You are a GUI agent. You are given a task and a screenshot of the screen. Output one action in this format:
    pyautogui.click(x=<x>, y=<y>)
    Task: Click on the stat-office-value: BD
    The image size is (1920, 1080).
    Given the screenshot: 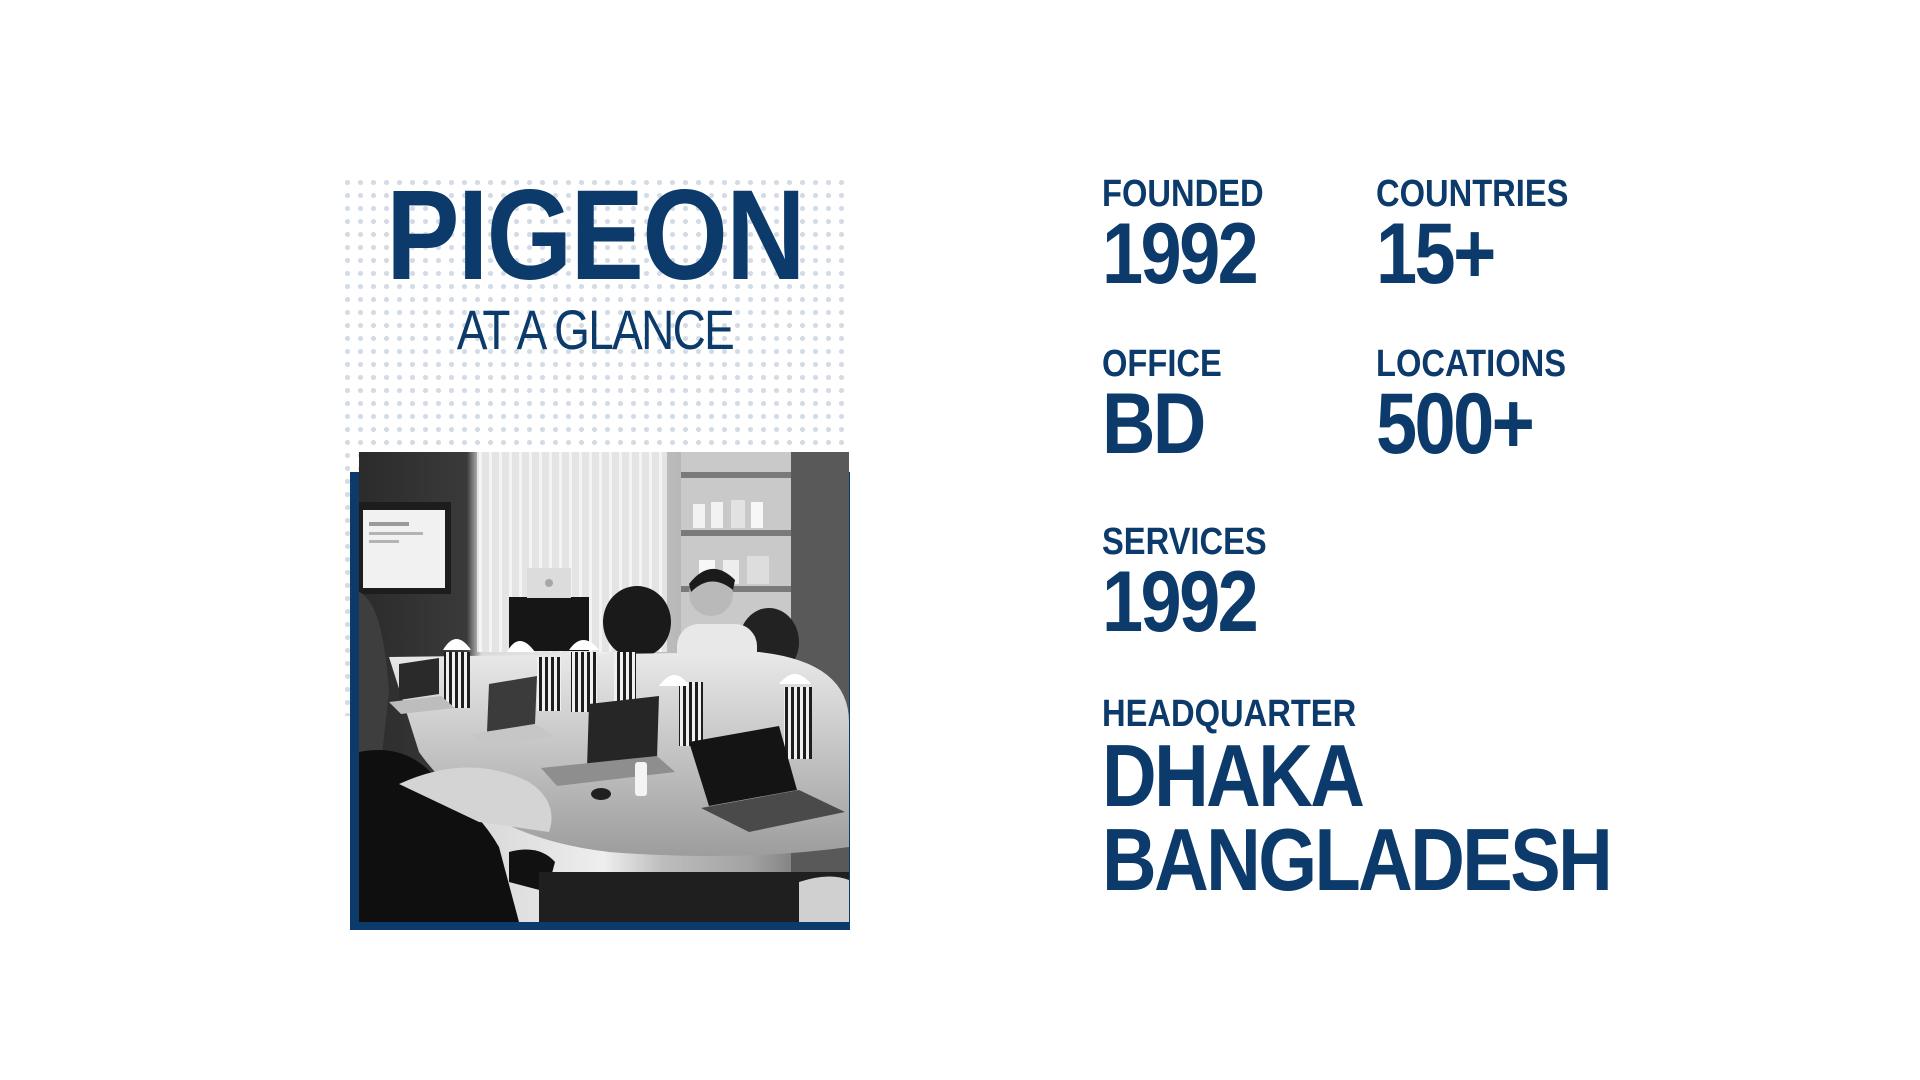 What is the action you would take?
    pyautogui.click(x=1154, y=424)
    